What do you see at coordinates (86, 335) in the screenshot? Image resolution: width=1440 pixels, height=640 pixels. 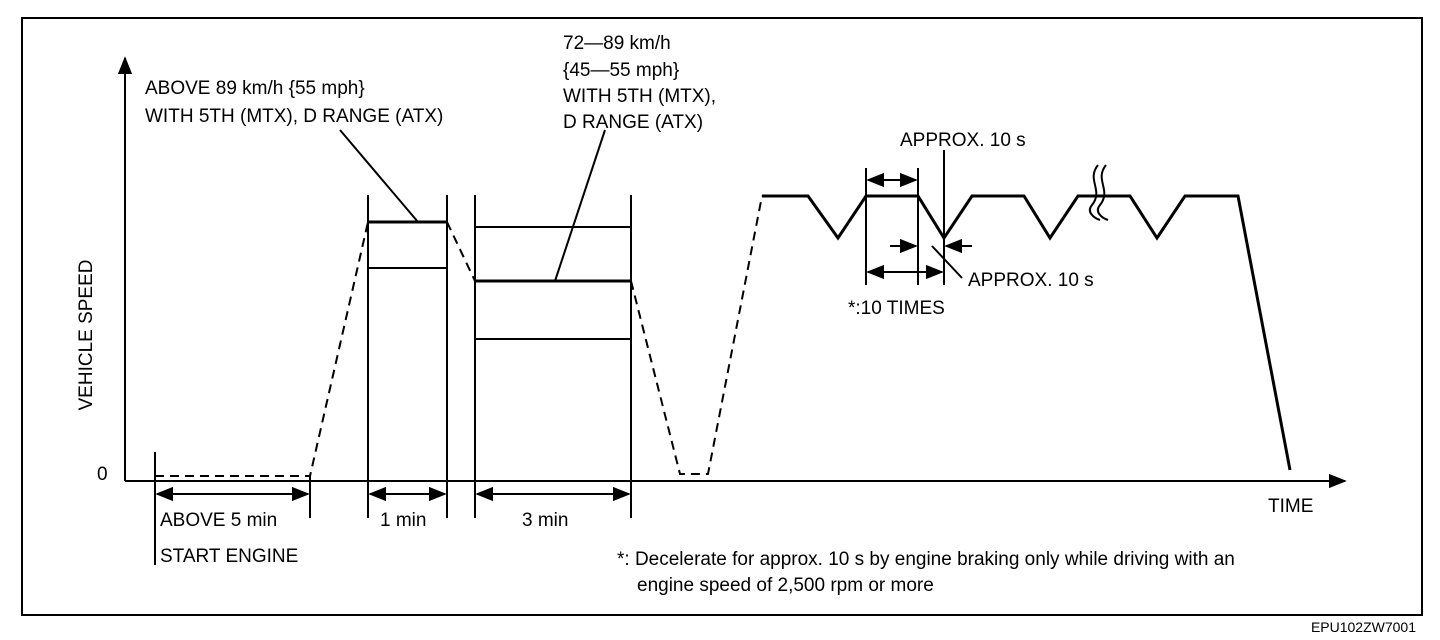 I see `y-axis-label: VEHICLE SPEED` at bounding box center [86, 335].